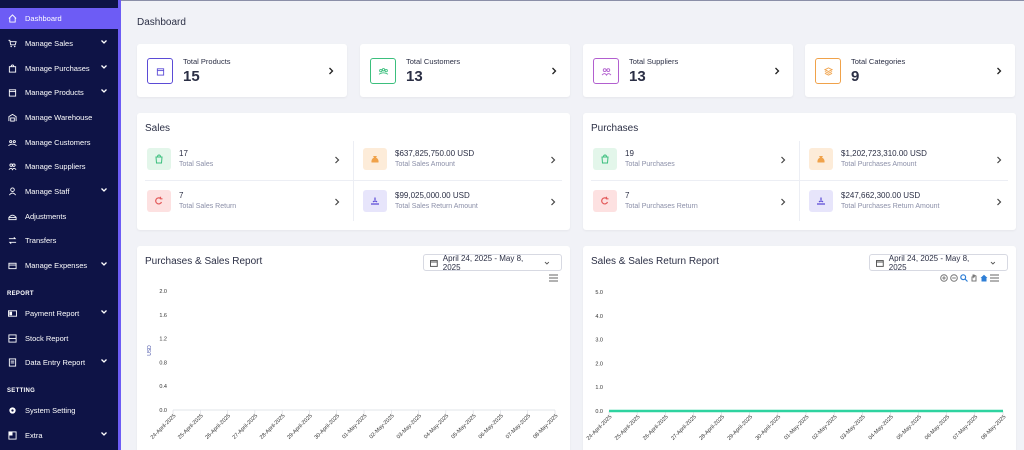 The height and width of the screenshot is (450, 1024). What do you see at coordinates (878, 61) in the screenshot?
I see `stat-label: Total Categories` at bounding box center [878, 61].